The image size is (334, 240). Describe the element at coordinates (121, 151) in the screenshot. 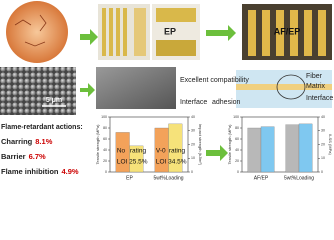

I see `annotation: No` at that location.